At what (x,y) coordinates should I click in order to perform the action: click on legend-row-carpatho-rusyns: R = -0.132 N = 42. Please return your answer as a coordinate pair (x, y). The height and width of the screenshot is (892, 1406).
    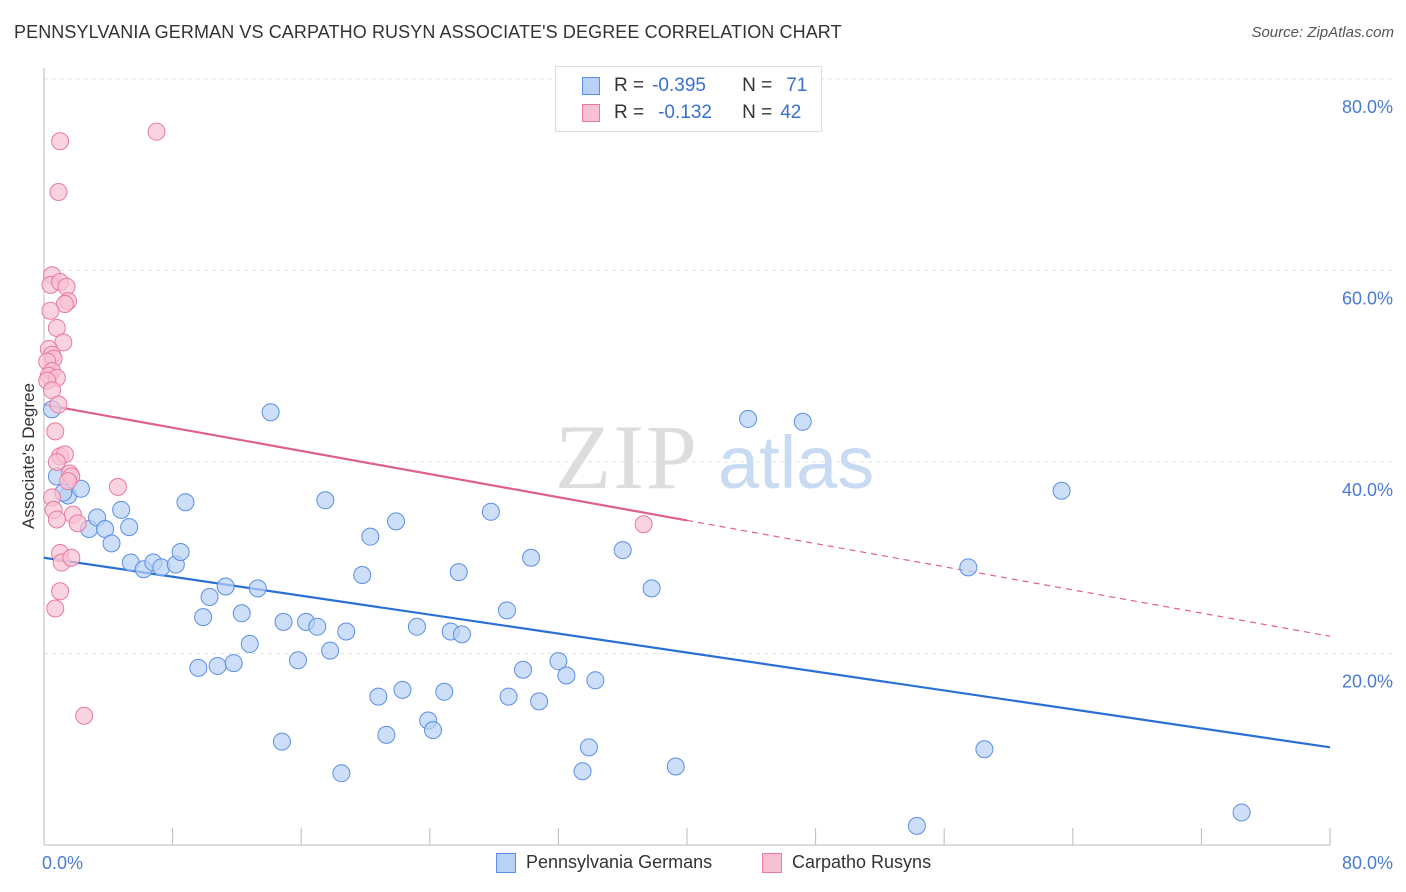
    Looking at the image, I should click on (691, 113).